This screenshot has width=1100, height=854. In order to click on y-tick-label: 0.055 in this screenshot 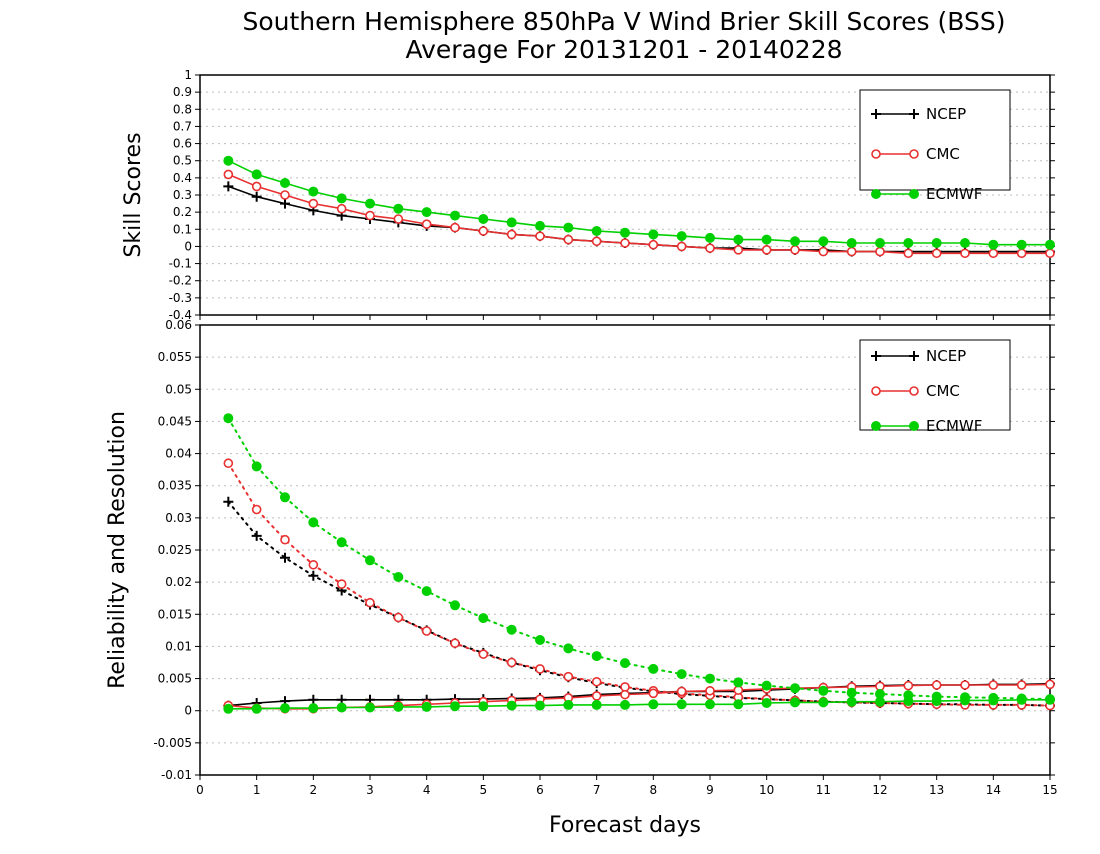, I will do `click(175, 357)`.